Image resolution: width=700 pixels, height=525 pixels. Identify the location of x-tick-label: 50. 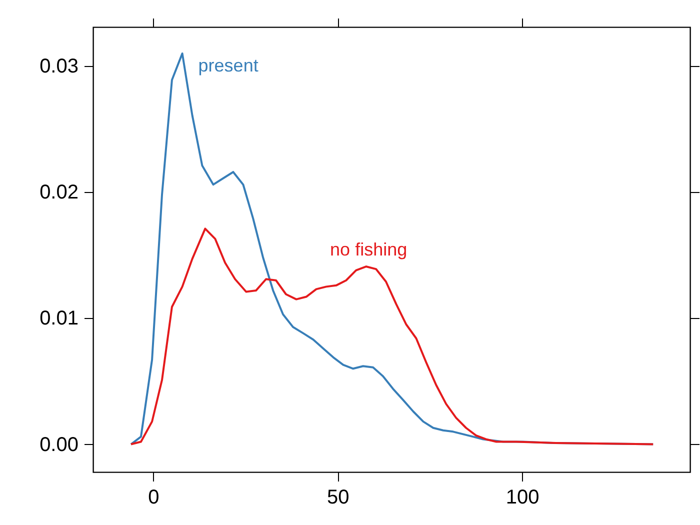
(338, 497).